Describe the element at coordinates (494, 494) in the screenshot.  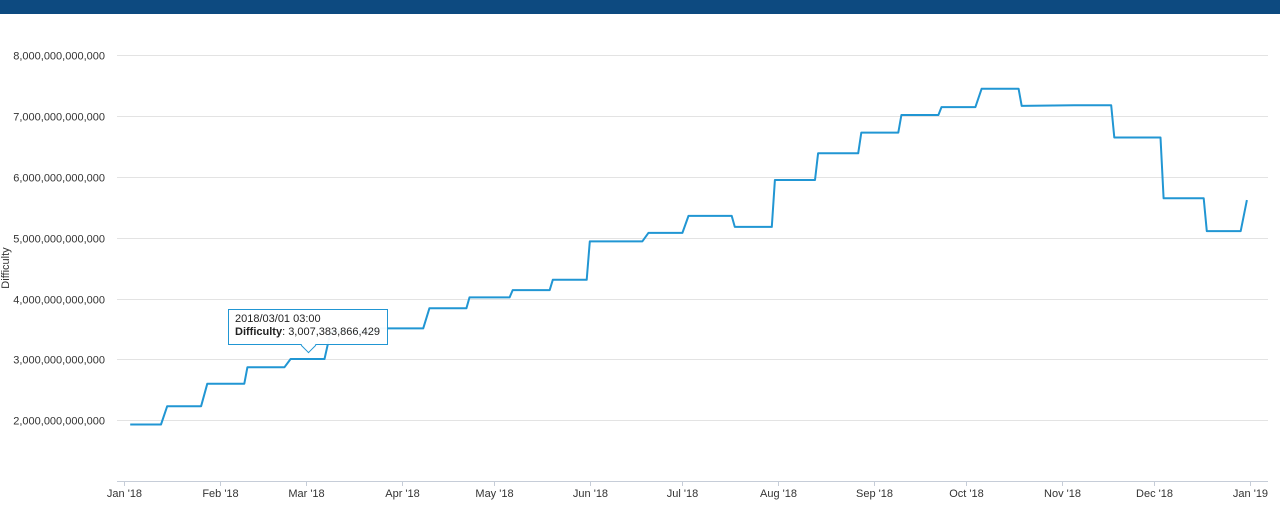
I see `x-tick-label: May '18` at that location.